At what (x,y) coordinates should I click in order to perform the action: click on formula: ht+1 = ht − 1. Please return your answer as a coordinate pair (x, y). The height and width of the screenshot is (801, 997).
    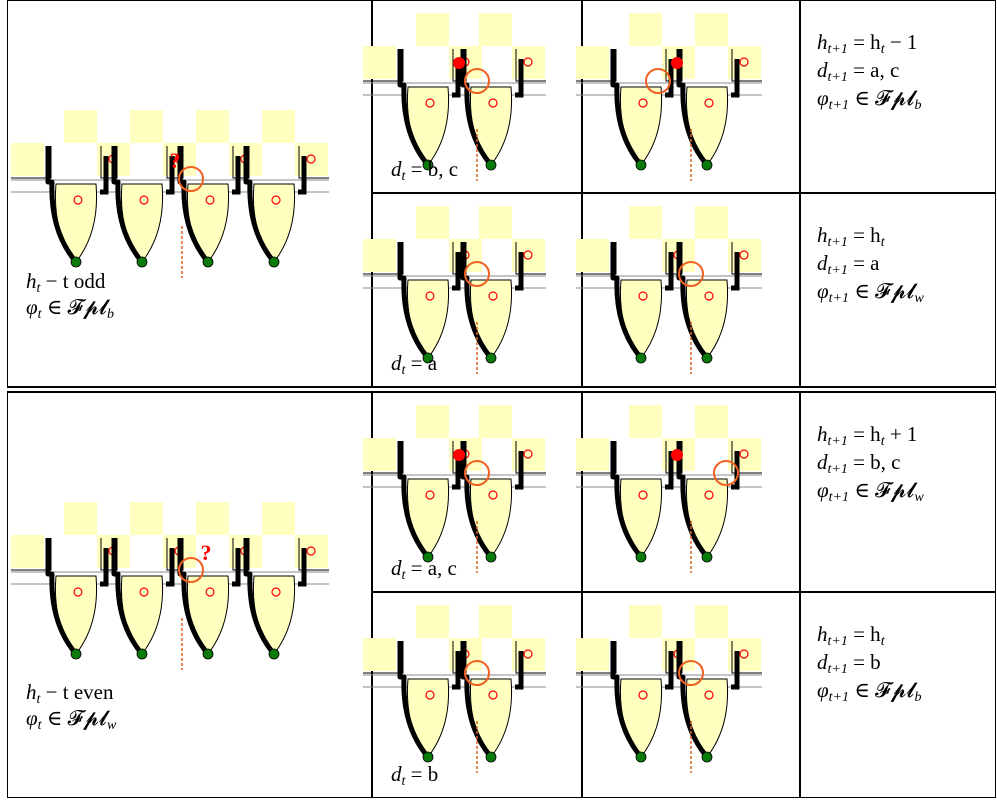
    Looking at the image, I should click on (867, 46).